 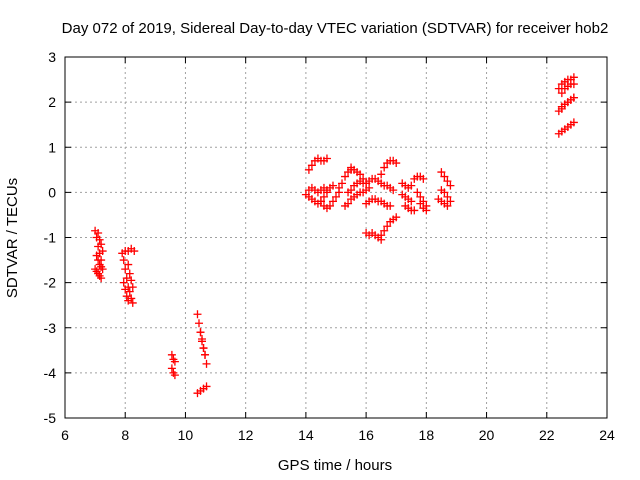 What do you see at coordinates (487, 435) in the screenshot?
I see `x-tick-label: 20` at bounding box center [487, 435].